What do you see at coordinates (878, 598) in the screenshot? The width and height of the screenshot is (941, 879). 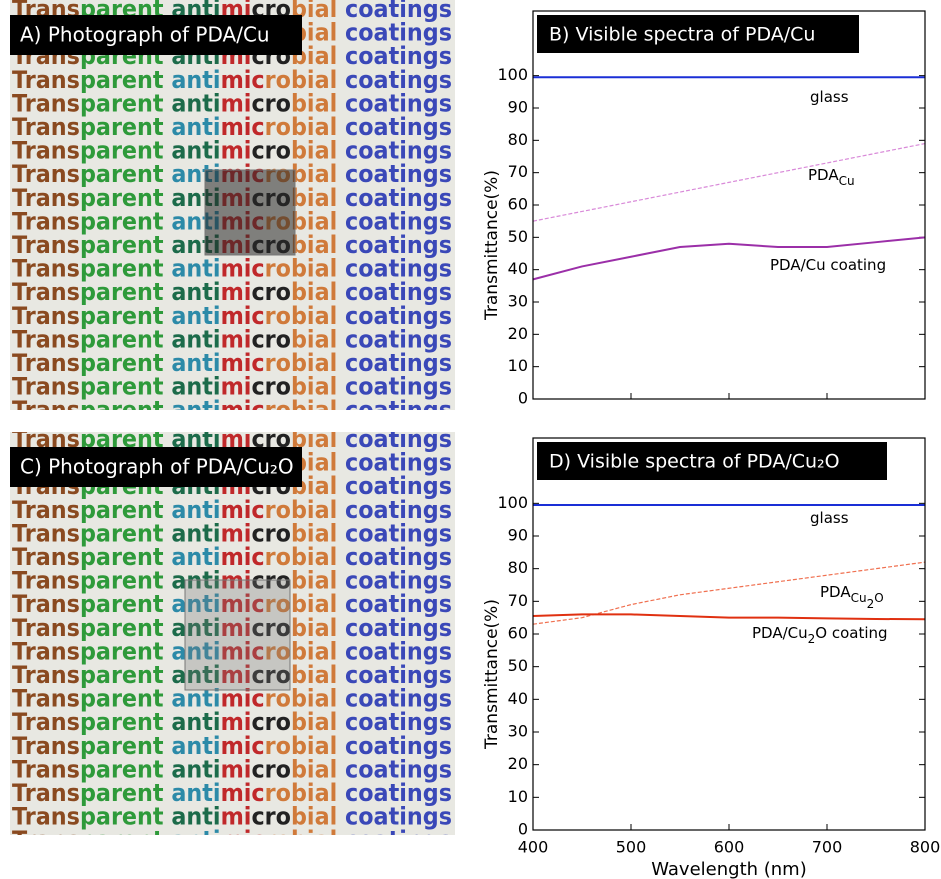 I see `series-label-part: O` at bounding box center [878, 598].